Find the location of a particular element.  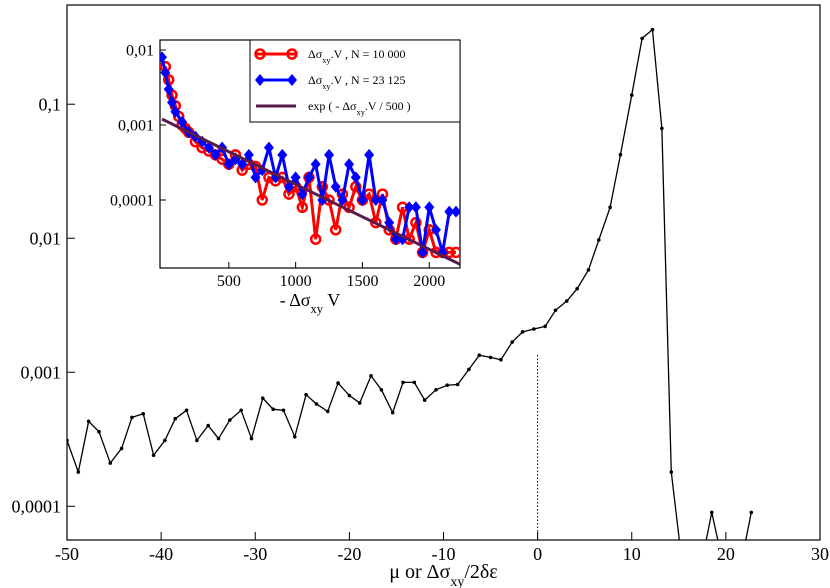

x-tick-label: 1500 is located at coordinates (362, 281).